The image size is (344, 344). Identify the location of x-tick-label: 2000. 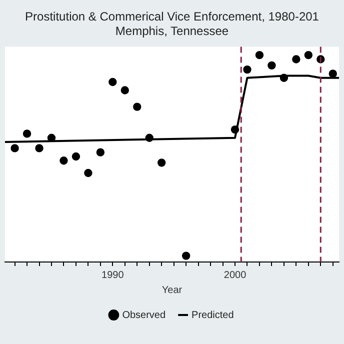
(235, 275).